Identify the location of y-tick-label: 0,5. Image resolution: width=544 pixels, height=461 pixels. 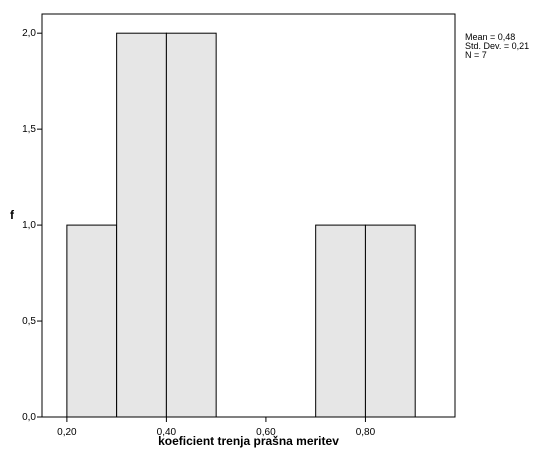
(29, 321).